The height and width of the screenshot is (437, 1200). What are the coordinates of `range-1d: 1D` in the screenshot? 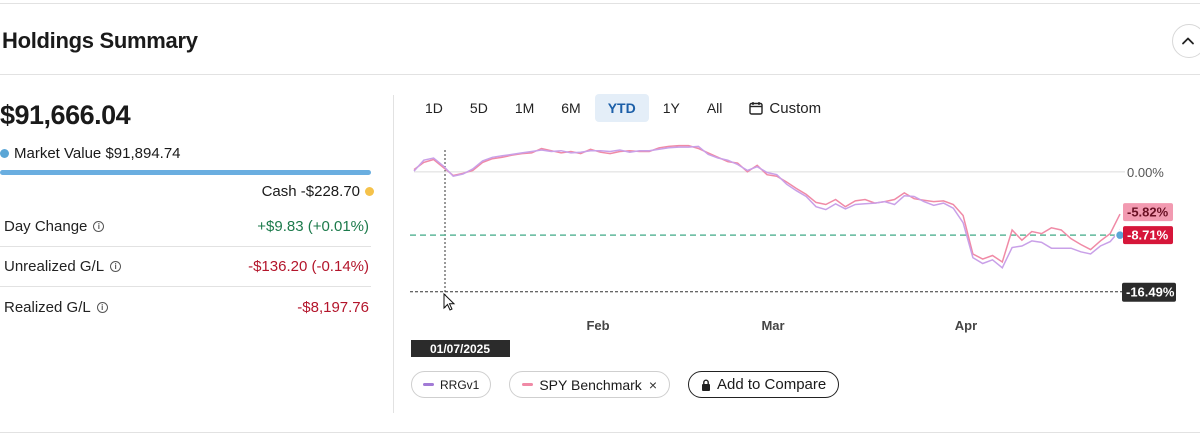 It's located at (434, 108).